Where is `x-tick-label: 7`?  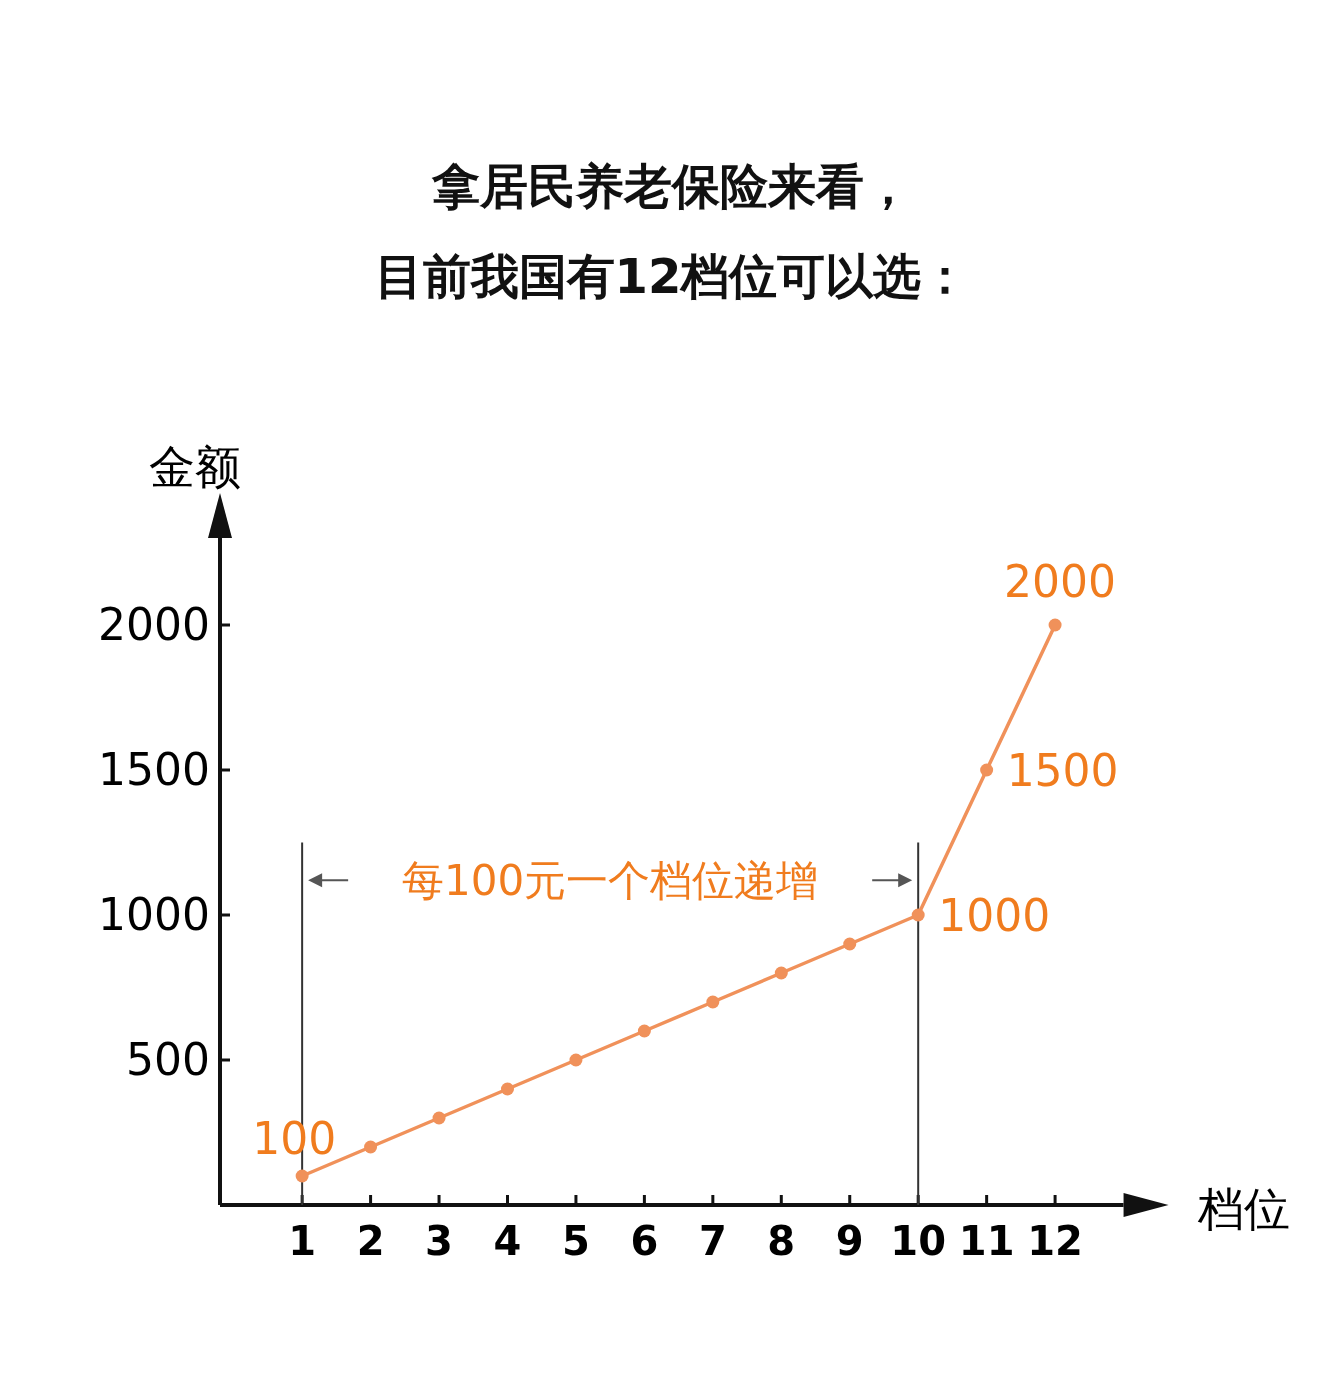
x-tick-label: 7 is located at coordinates (712, 1241).